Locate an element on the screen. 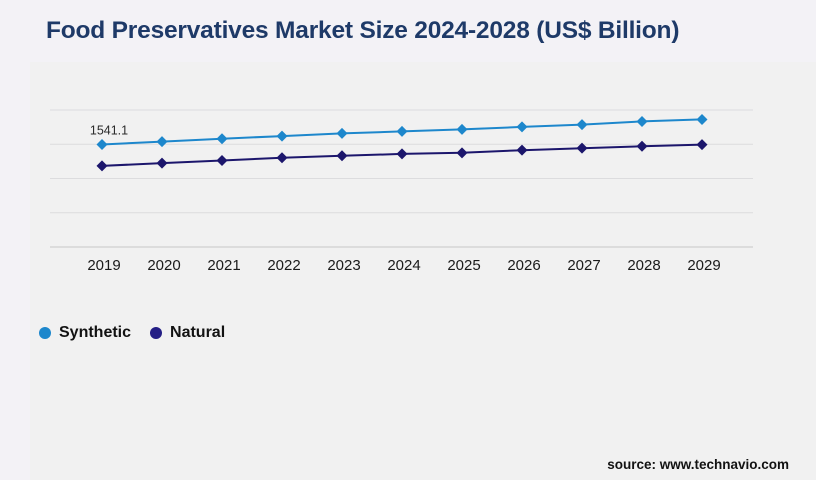 The width and height of the screenshot is (816, 480). data-point-natural-2022 is located at coordinates (282, 158).